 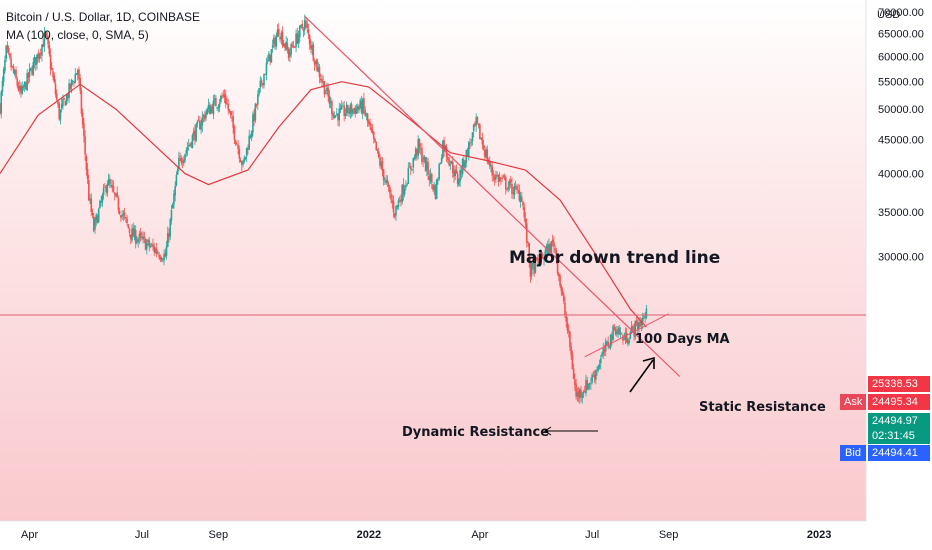 What do you see at coordinates (369, 535) in the screenshot?
I see `x-tick-label: 2022` at bounding box center [369, 535].